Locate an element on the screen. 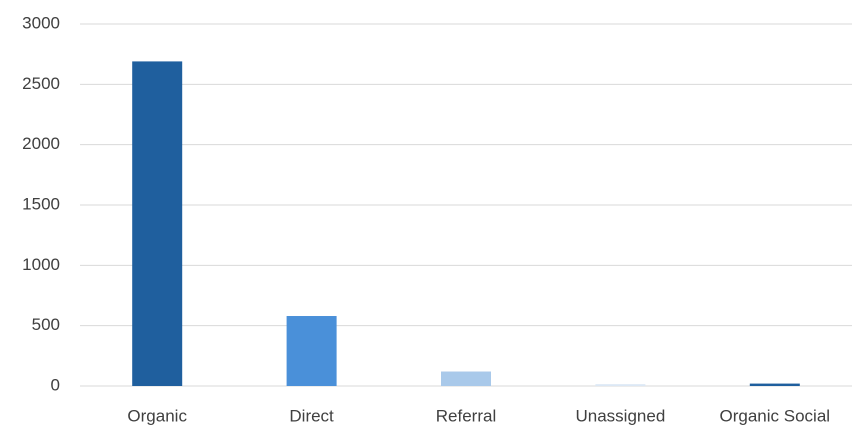  x-tick-label: Referral is located at coordinates (466, 415).